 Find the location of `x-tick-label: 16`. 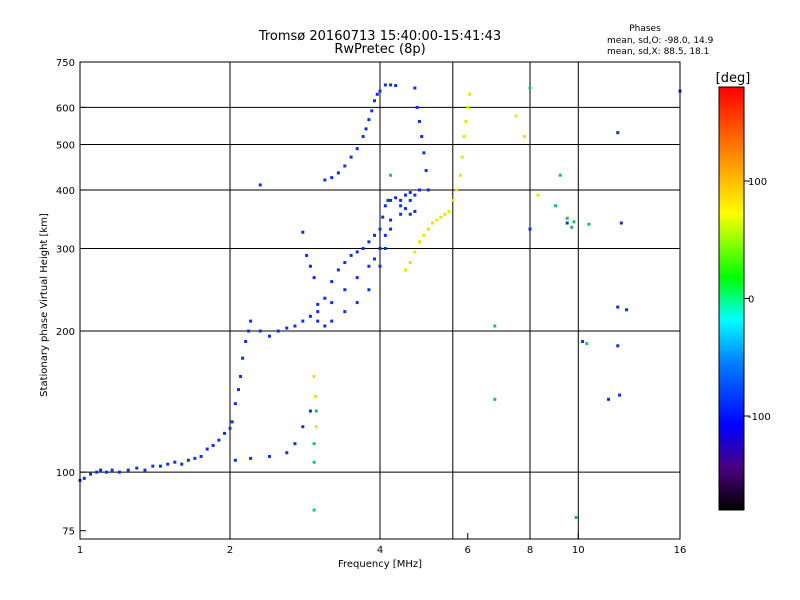

x-tick-label: 16 is located at coordinates (680, 550).